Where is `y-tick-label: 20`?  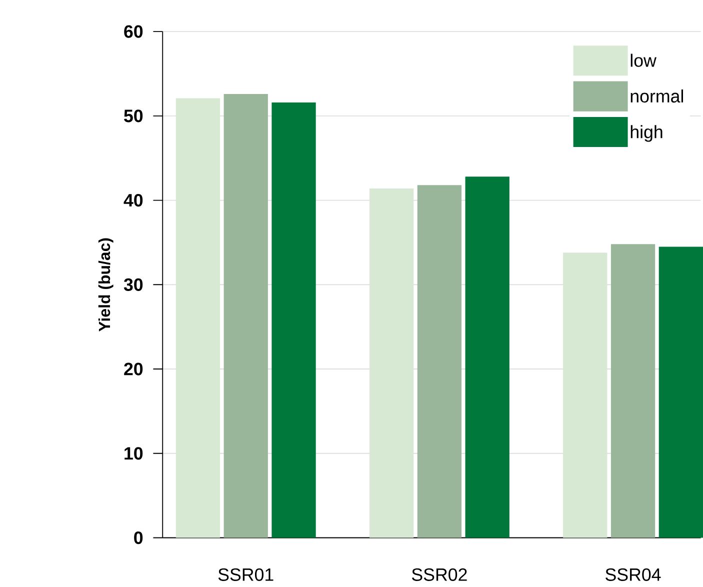 y-tick-label: 20 is located at coordinates (133, 369).